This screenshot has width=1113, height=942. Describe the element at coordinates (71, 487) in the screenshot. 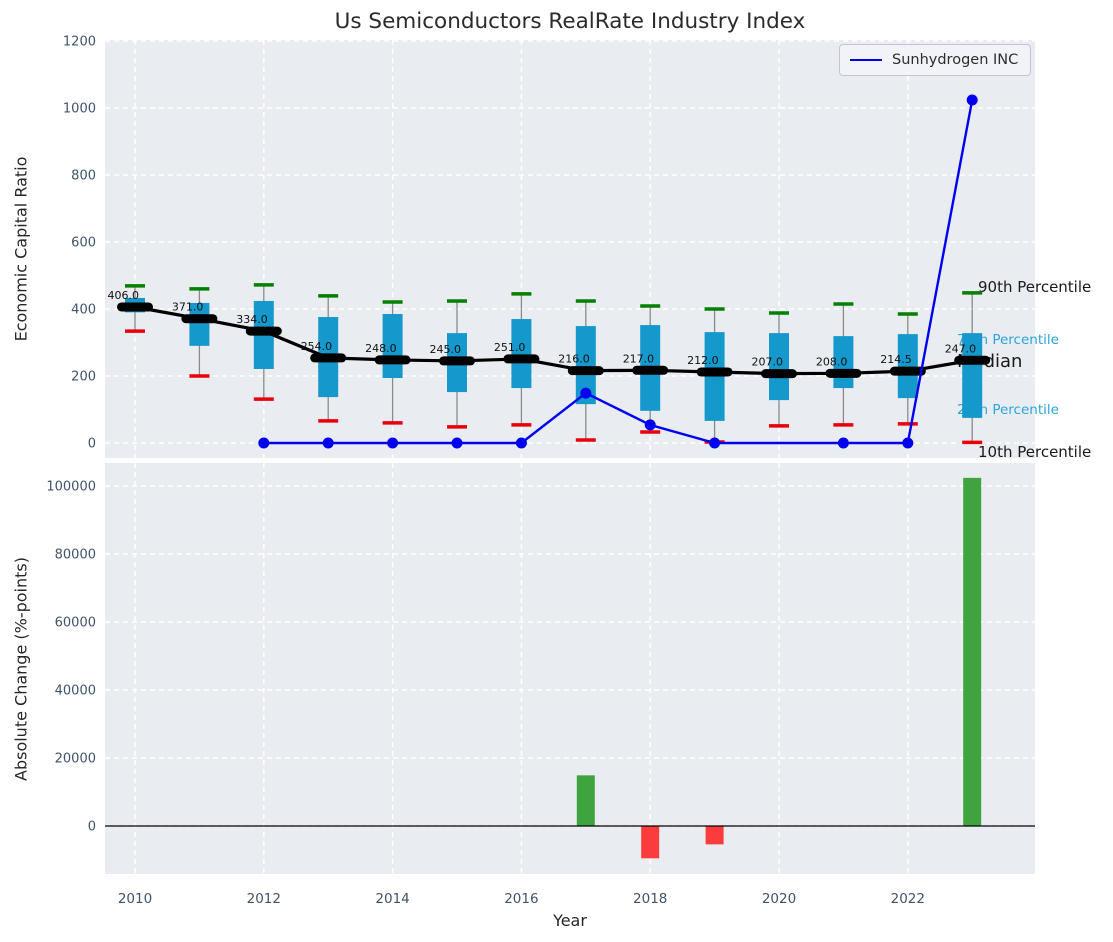

I see `ytick-bottom-100000: 100000` at that location.